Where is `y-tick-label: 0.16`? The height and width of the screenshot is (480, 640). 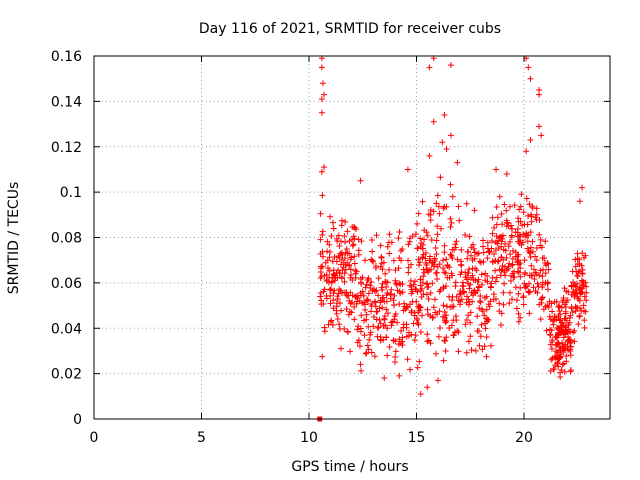
y-tick-label: 0.16 is located at coordinates (66, 57).